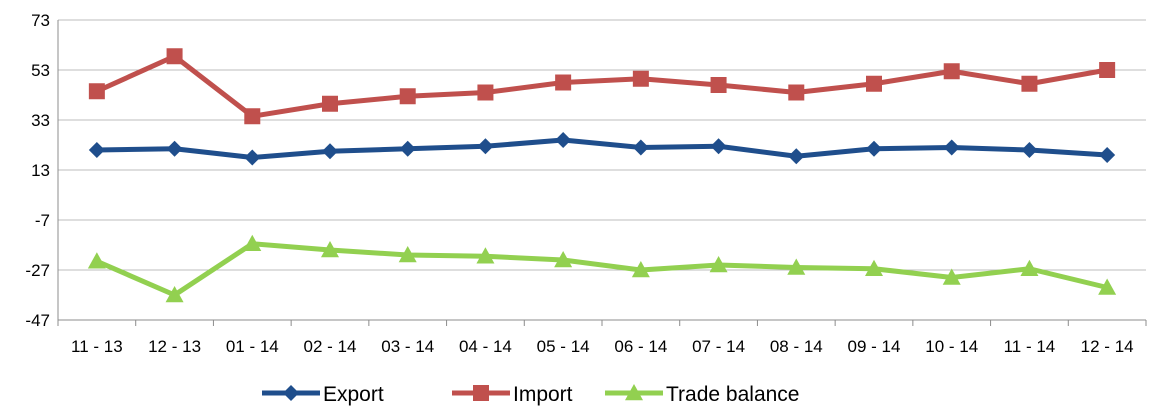 Image resolution: width=1162 pixels, height=407 pixels. Describe the element at coordinates (37, 320) in the screenshot. I see `y-tick-label: -47` at that location.